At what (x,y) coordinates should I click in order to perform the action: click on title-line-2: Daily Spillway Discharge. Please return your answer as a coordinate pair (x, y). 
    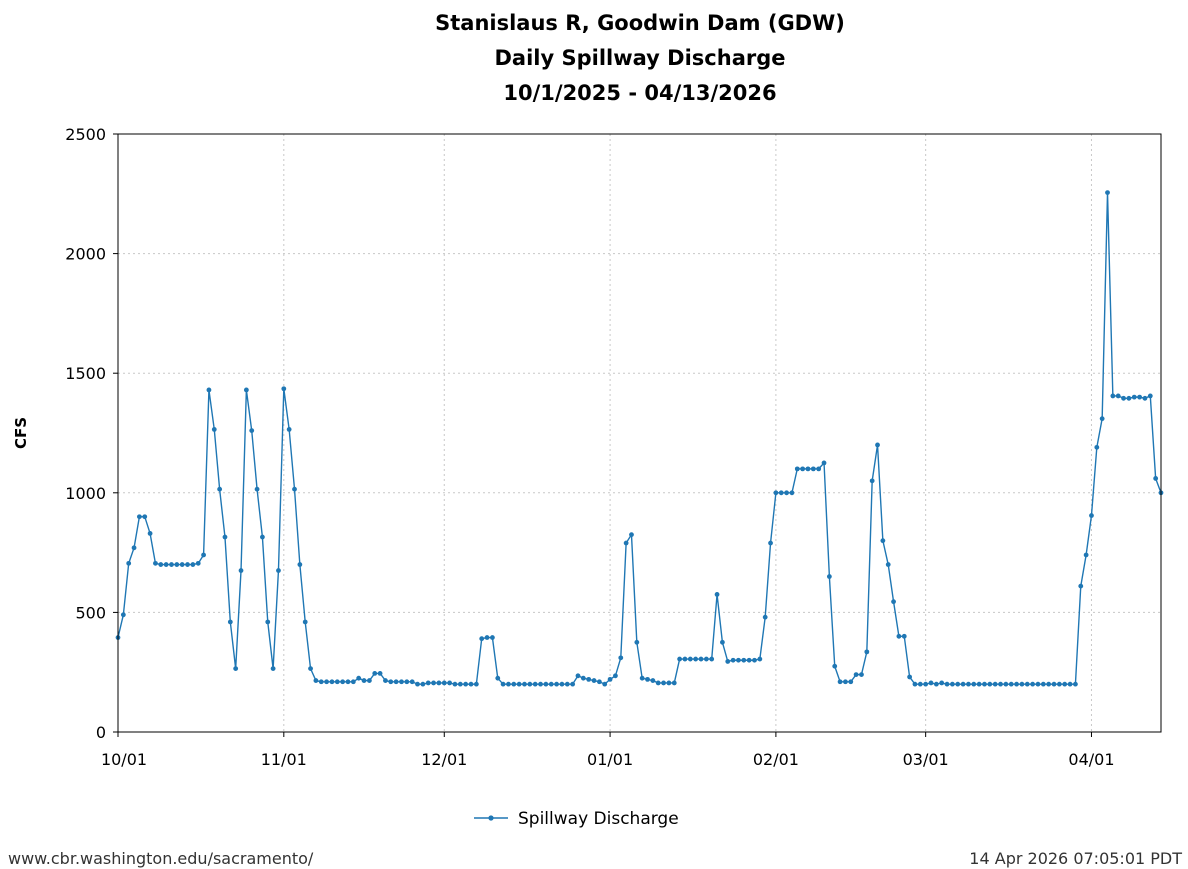
    Looking at the image, I should click on (640, 58).